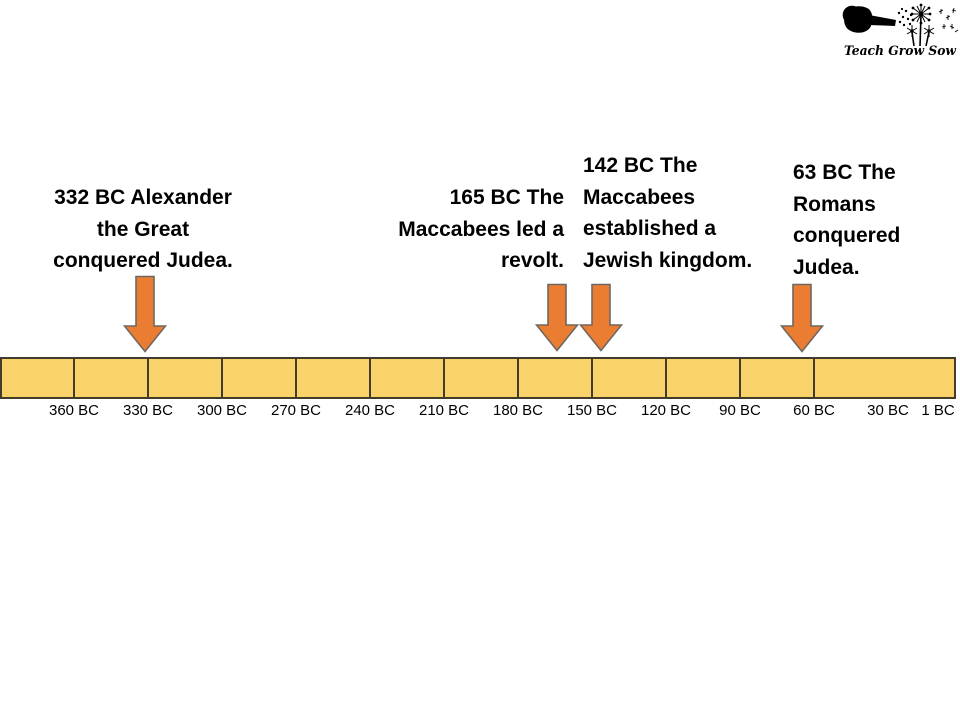  What do you see at coordinates (650, 228) in the screenshot?
I see `annotation-line: established a` at bounding box center [650, 228].